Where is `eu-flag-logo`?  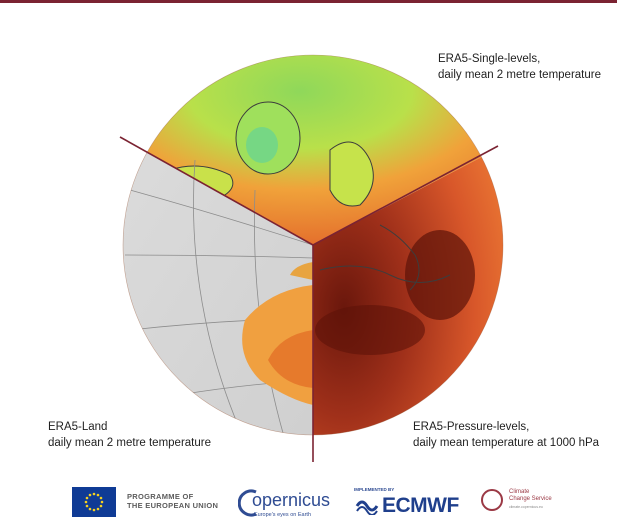
eu-flag-logo is located at coordinates (94, 502).